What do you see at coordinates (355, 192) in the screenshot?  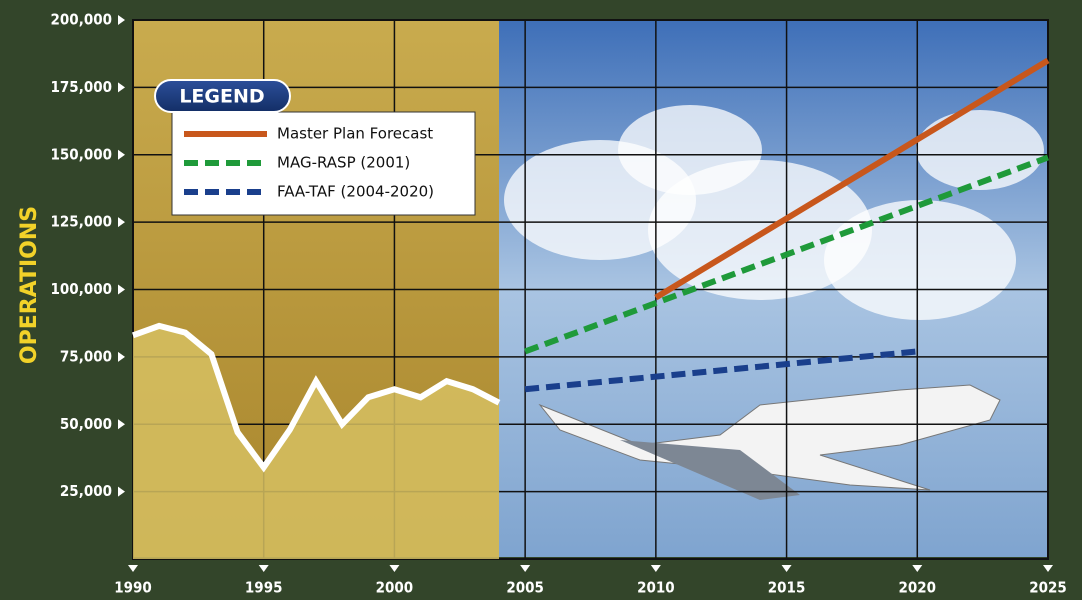 I see `legend-label: FAA-TAF (2004-2020)` at bounding box center [355, 192].